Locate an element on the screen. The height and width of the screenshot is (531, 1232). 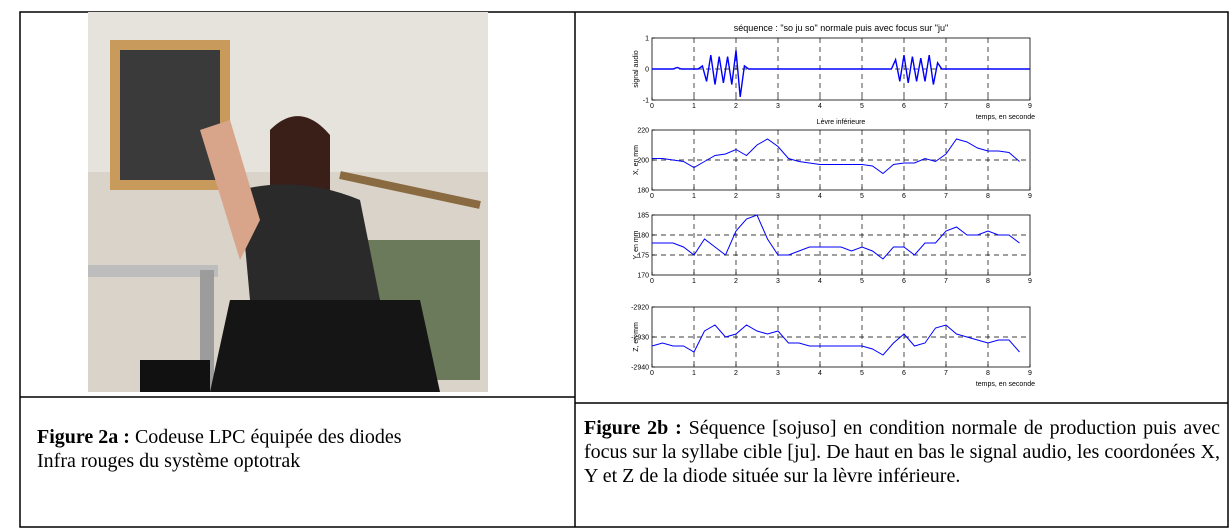
y-tick-label: -2940 is located at coordinates (640, 368).